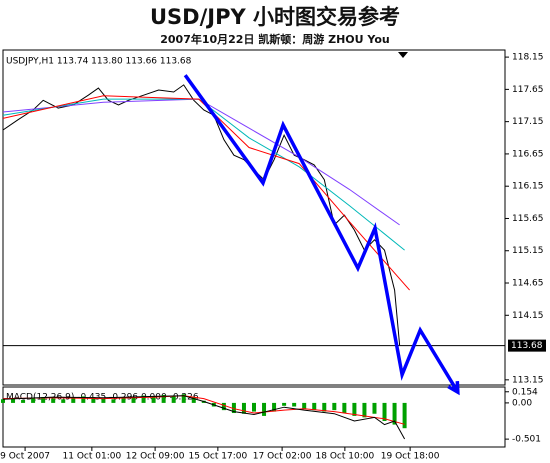  Describe the element at coordinates (528, 316) in the screenshot. I see `y-tick-label: 114.15` at that location.